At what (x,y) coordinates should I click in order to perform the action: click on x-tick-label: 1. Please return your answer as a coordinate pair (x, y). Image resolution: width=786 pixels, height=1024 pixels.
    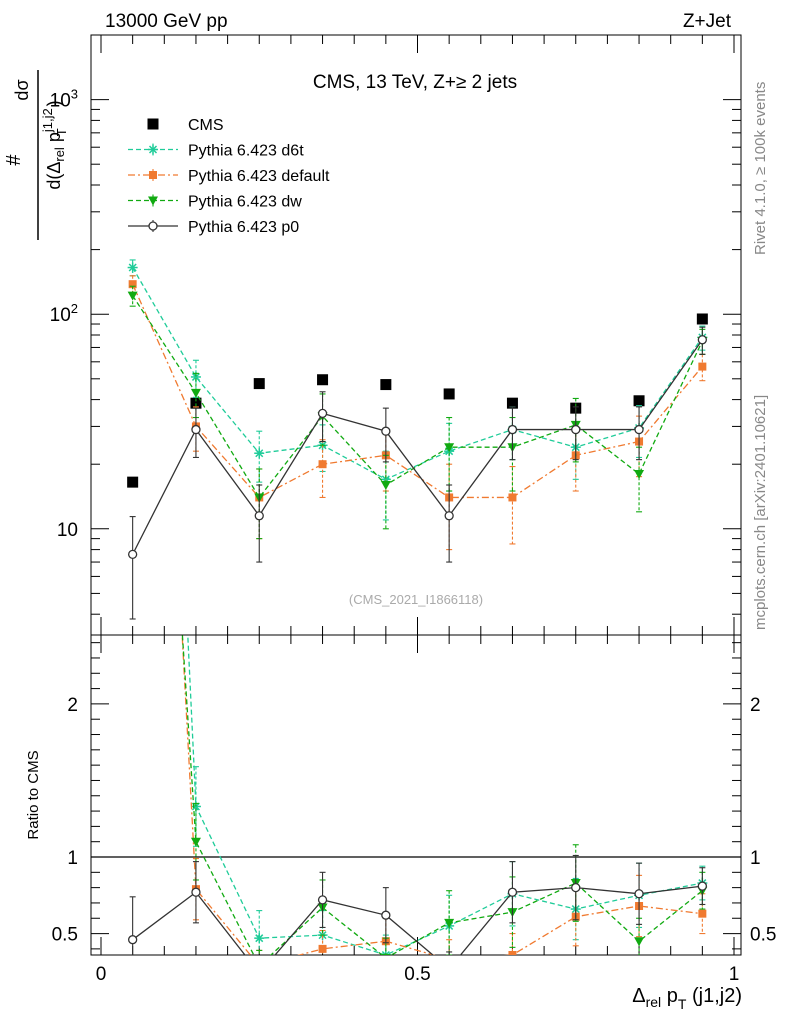
    Looking at the image, I should click on (734, 974).